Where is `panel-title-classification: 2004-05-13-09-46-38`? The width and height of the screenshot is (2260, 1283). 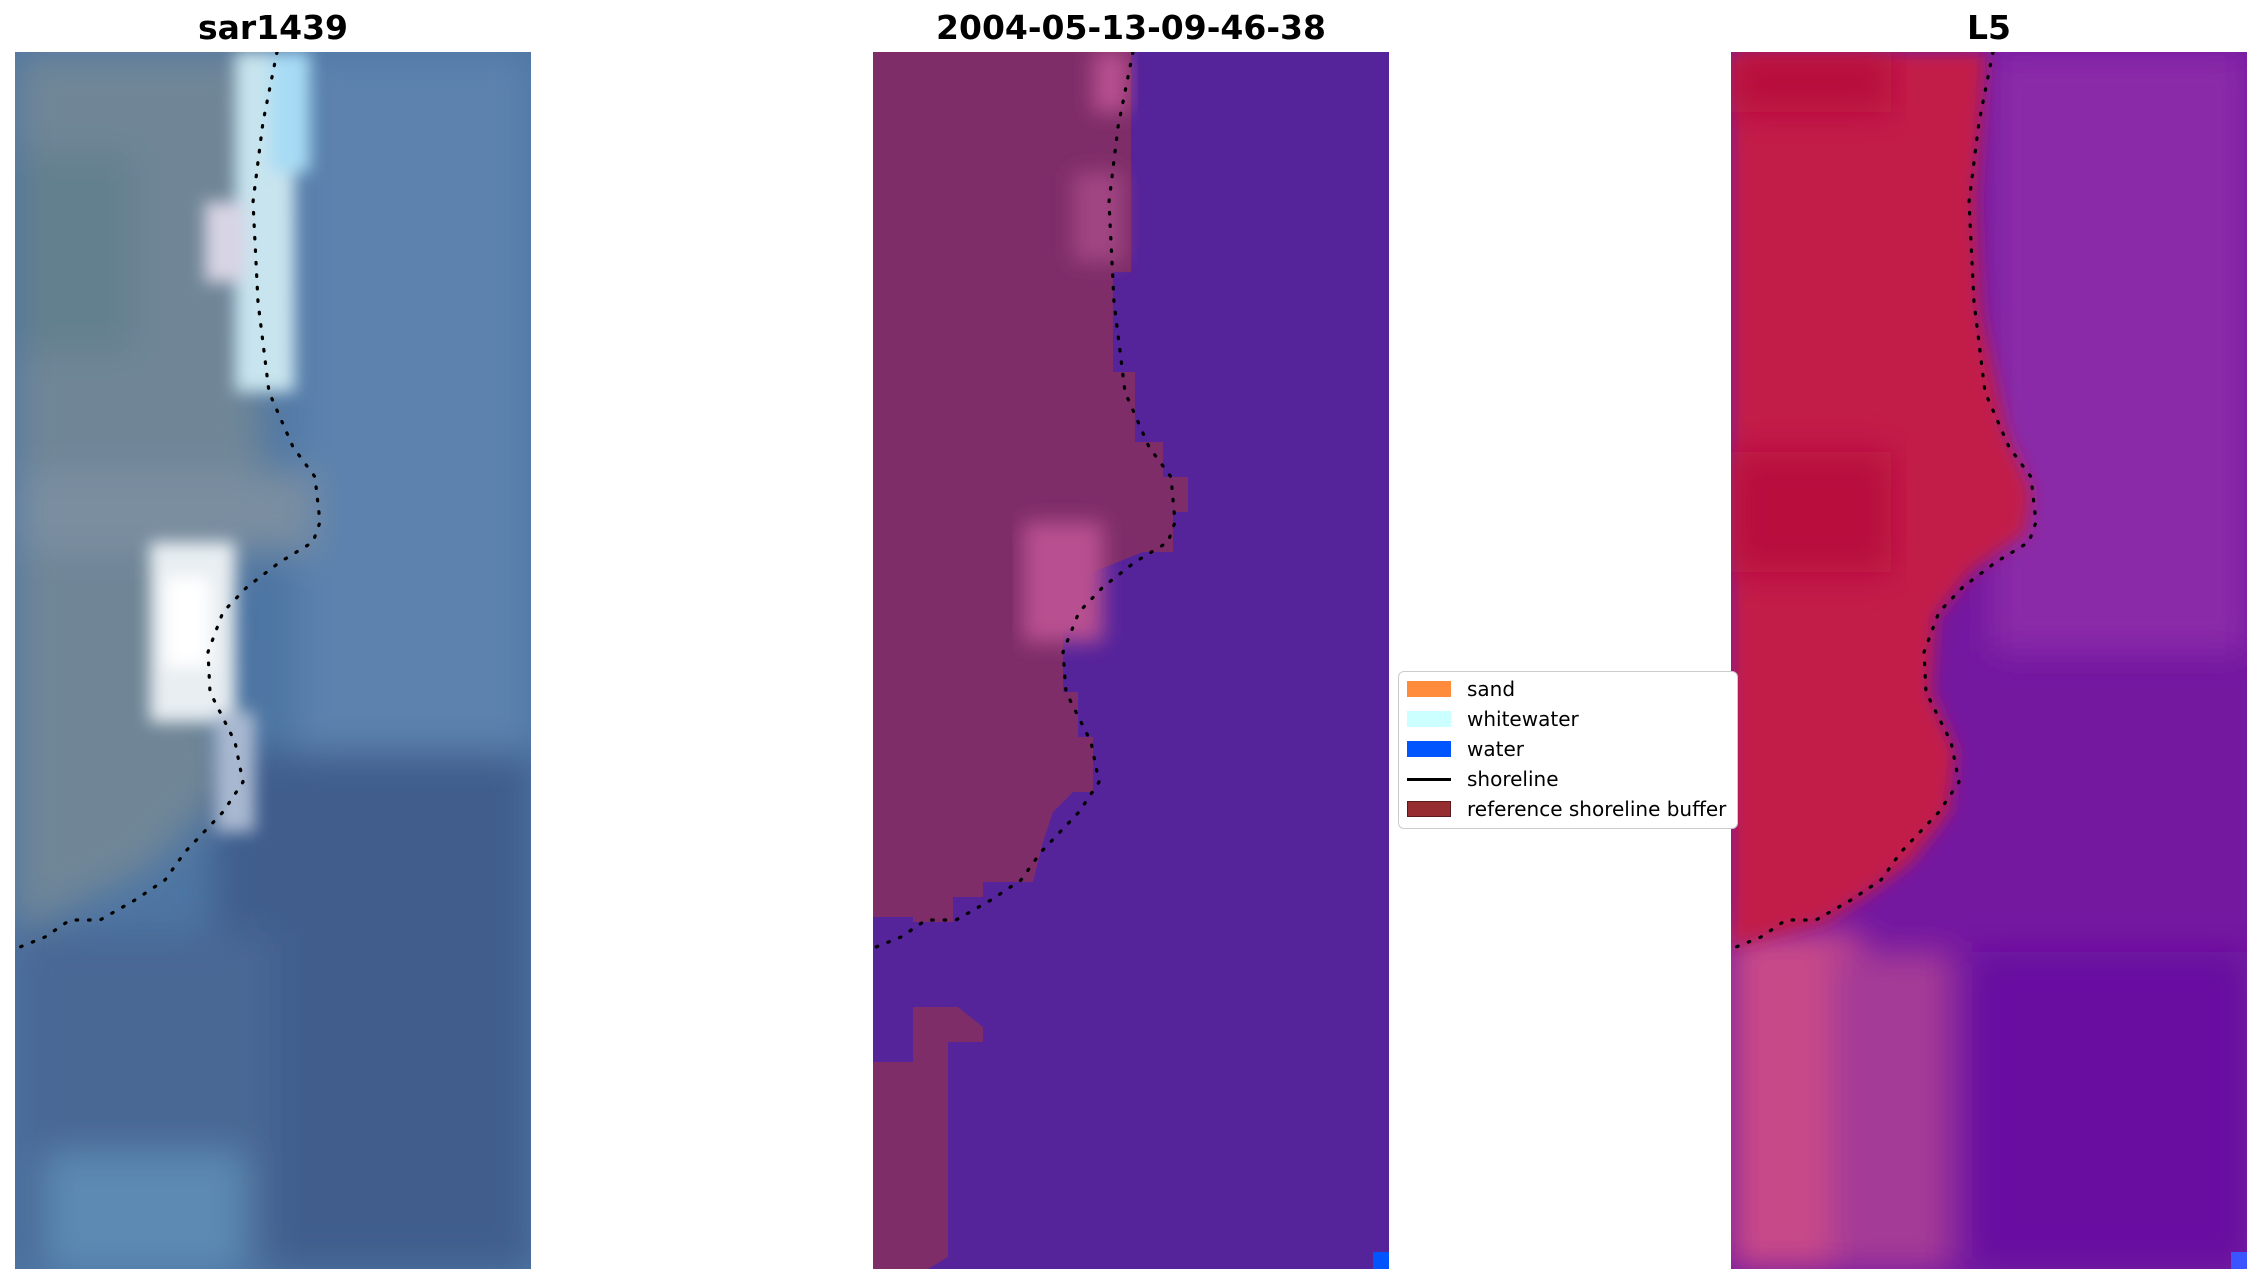
panel-title-classification: 2004-05-13-09-46-38 is located at coordinates (1131, 27).